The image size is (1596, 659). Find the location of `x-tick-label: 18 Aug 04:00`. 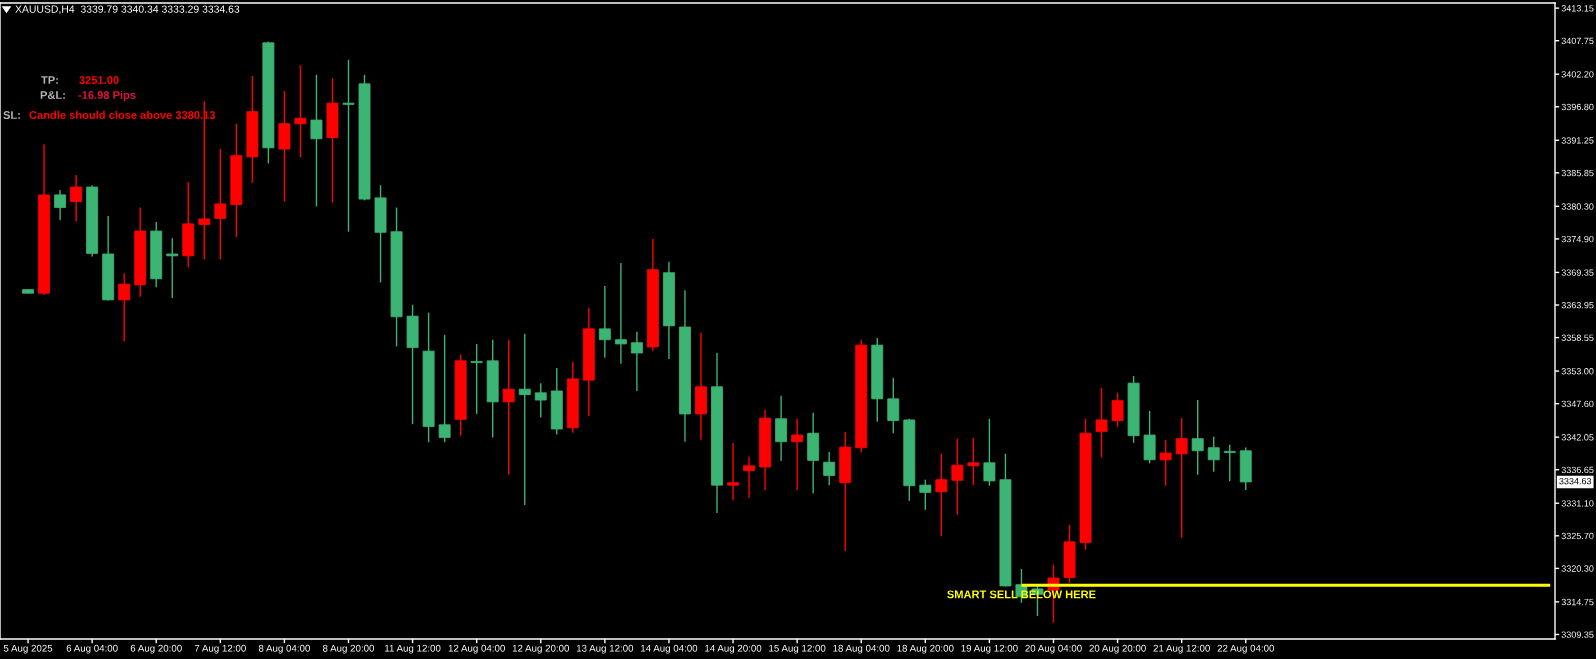

x-tick-label: 18 Aug 04:00 is located at coordinates (861, 649).